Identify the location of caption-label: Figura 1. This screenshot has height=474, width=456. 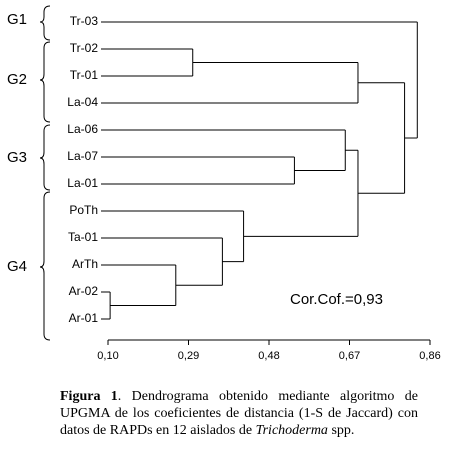
(89, 396).